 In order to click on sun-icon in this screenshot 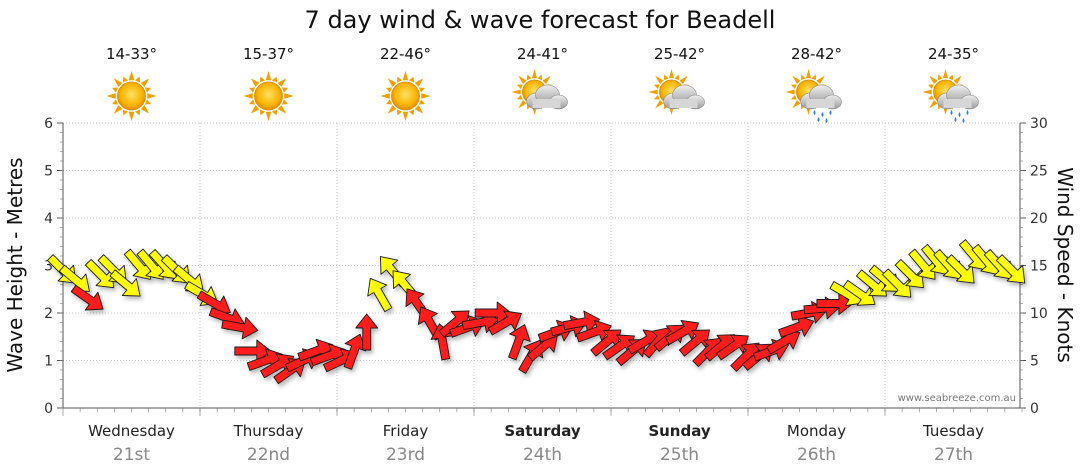, I will do `click(131, 96)`.